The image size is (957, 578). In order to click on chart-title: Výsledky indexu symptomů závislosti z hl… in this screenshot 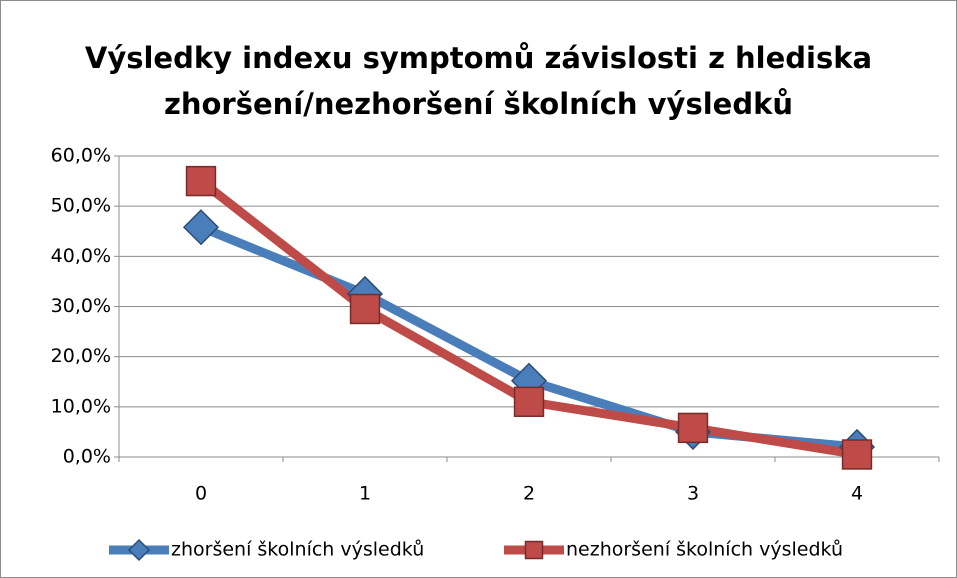, I will do `click(478, 81)`.